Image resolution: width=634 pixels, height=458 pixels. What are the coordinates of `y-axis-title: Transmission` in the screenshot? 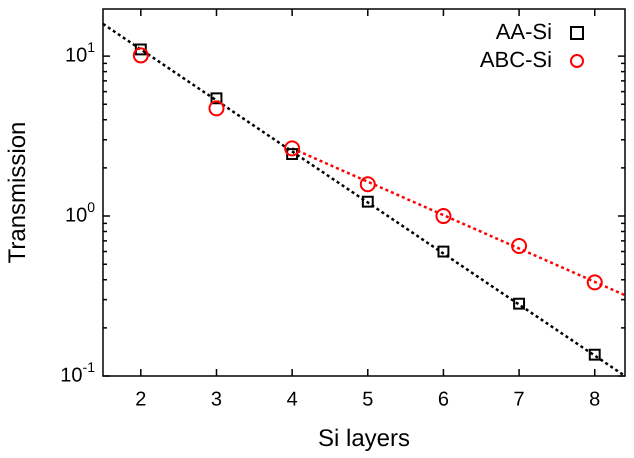 It's located at (18, 193).